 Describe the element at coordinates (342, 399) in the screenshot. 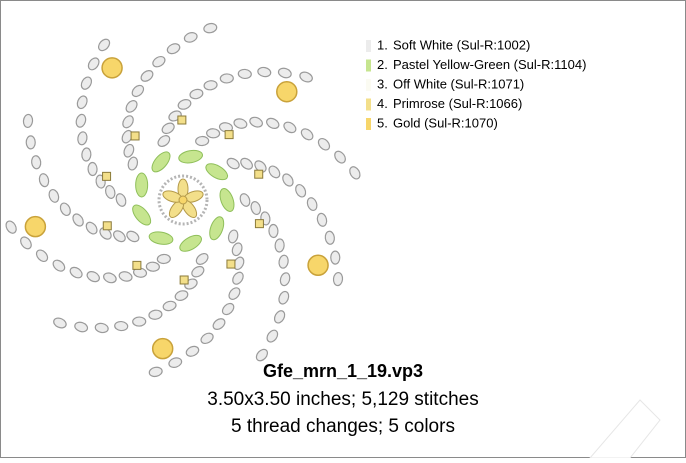

I see `size-info: 3.50x3.50 inches; 5,129 stitches` at that location.